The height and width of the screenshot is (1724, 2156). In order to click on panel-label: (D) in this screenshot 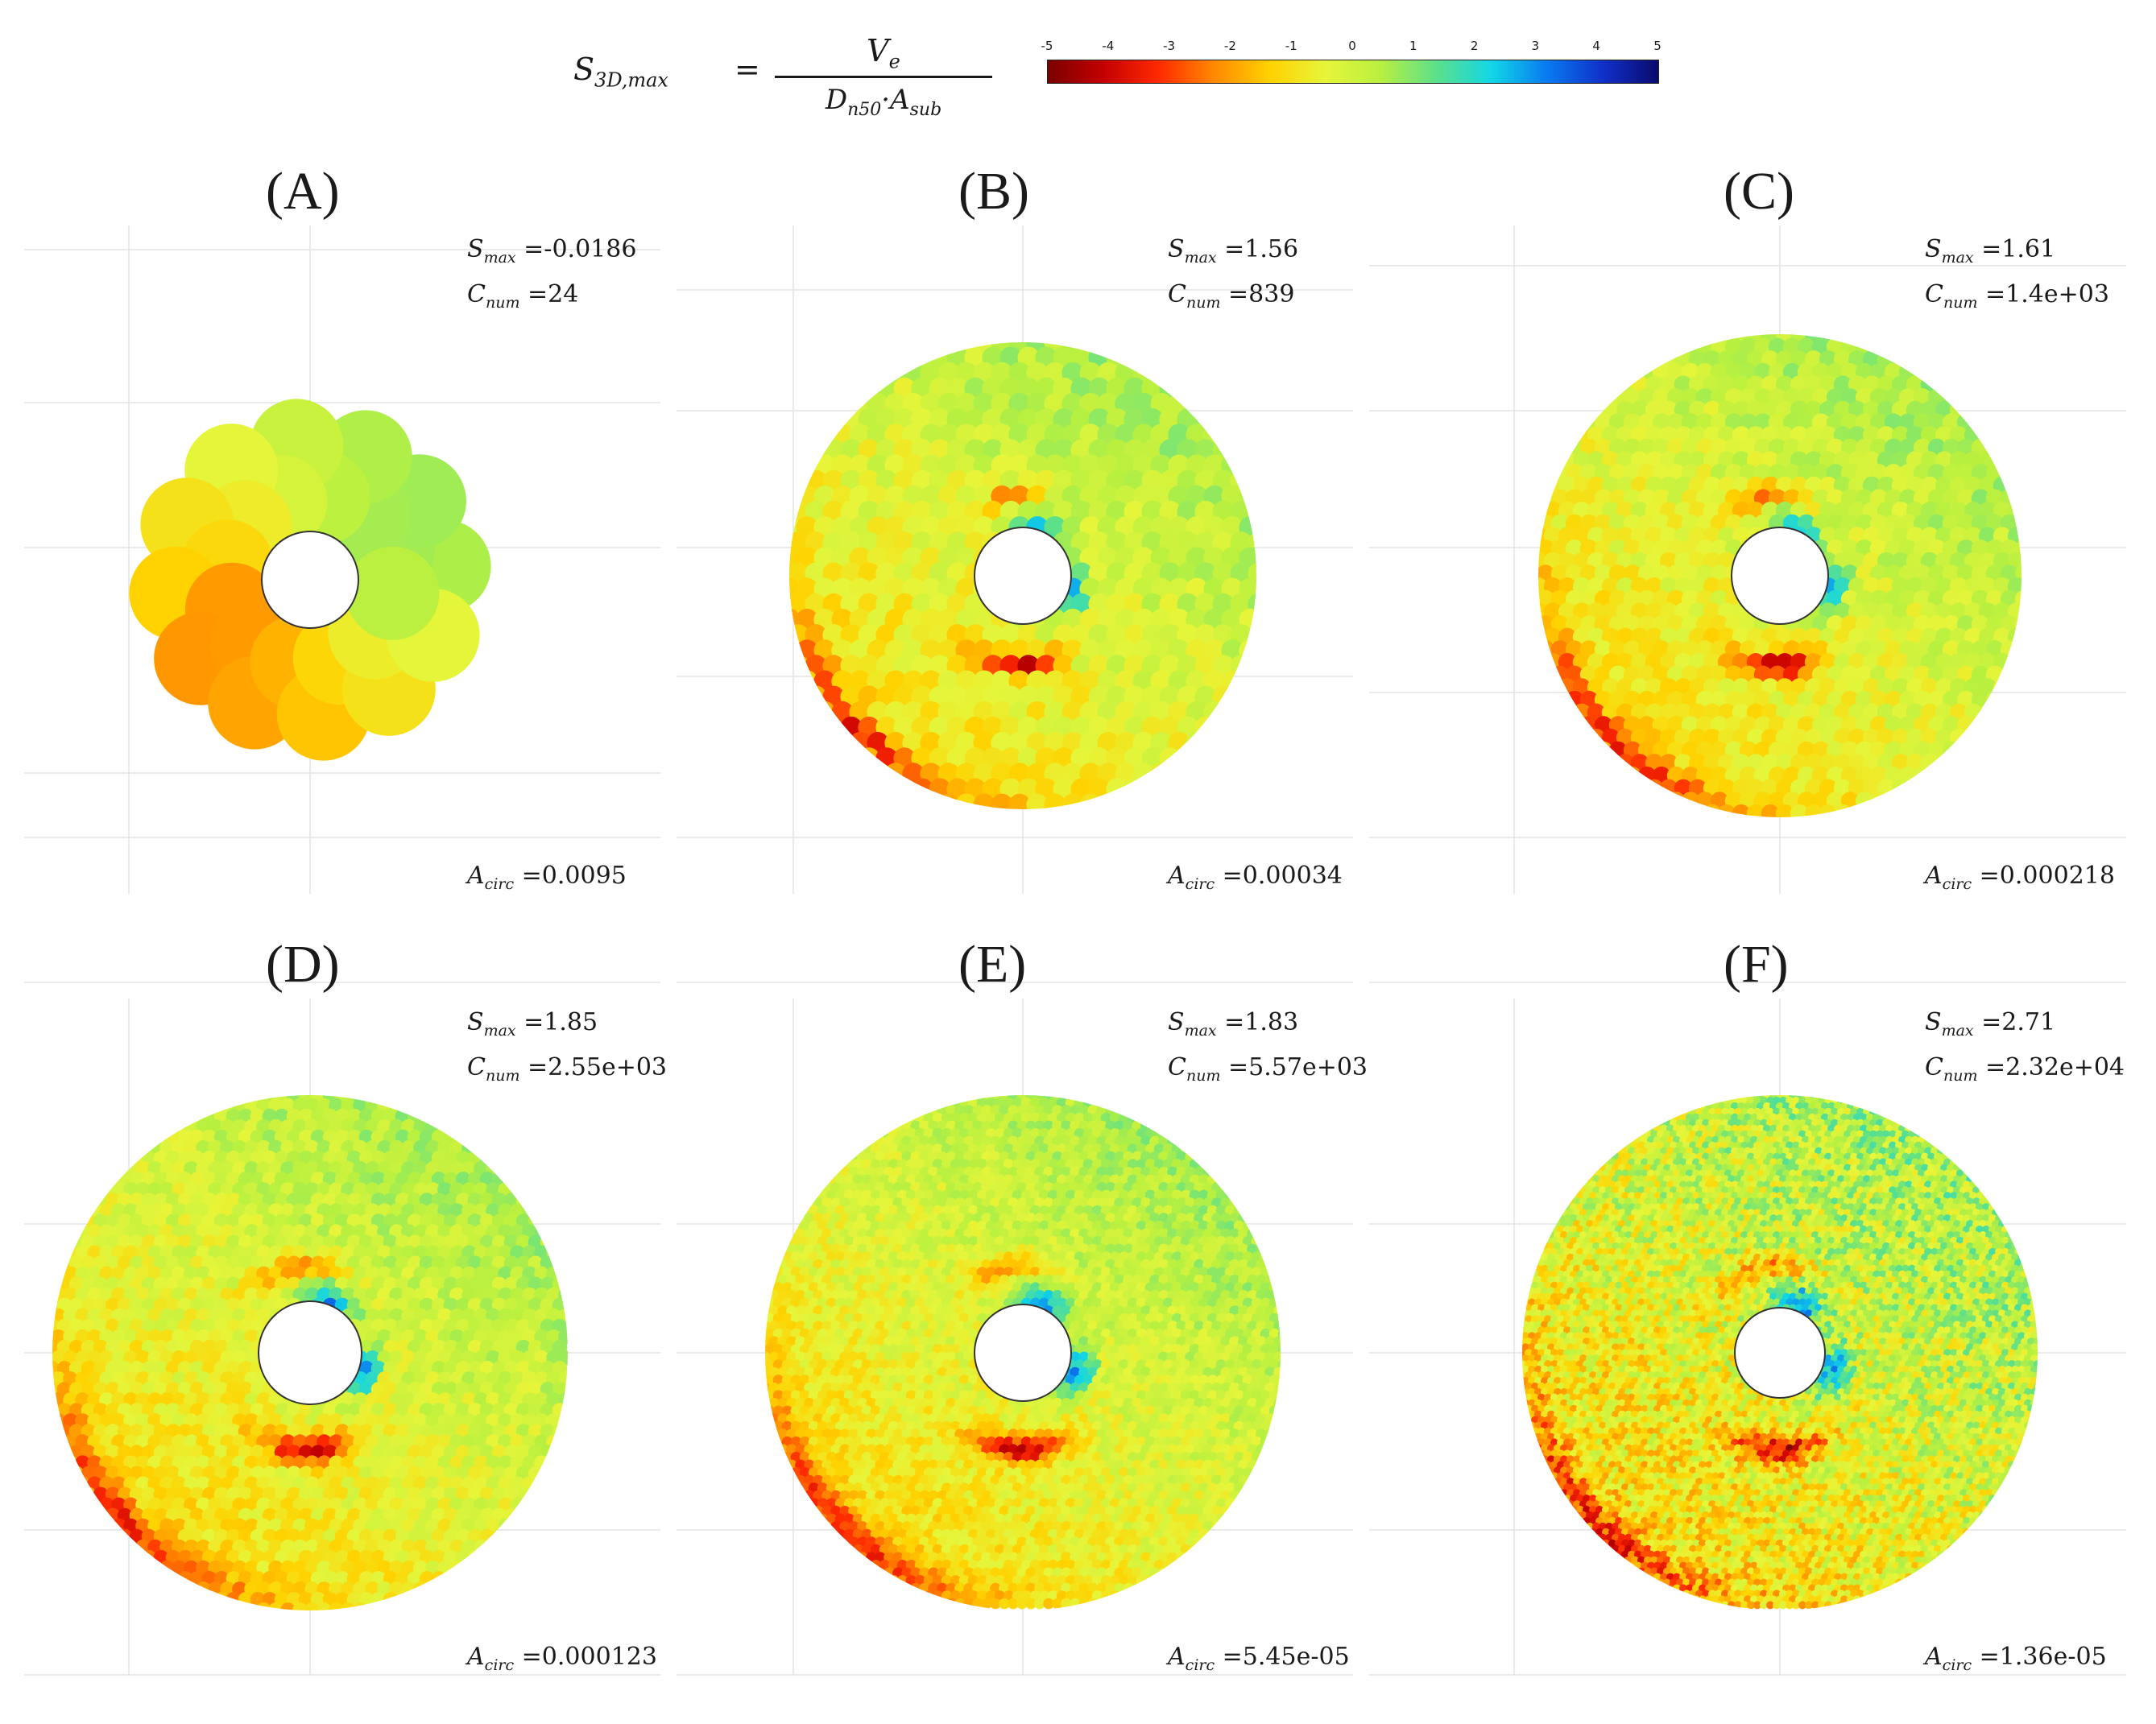, I will do `click(303, 964)`.